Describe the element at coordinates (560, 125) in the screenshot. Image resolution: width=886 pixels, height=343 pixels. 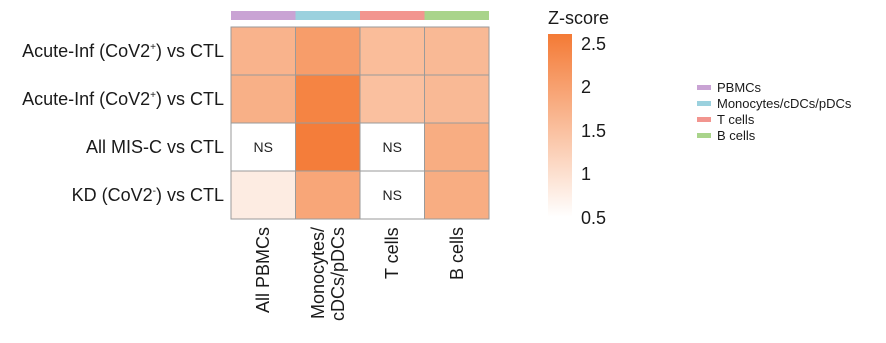
I see `colorbar-gradient` at that location.